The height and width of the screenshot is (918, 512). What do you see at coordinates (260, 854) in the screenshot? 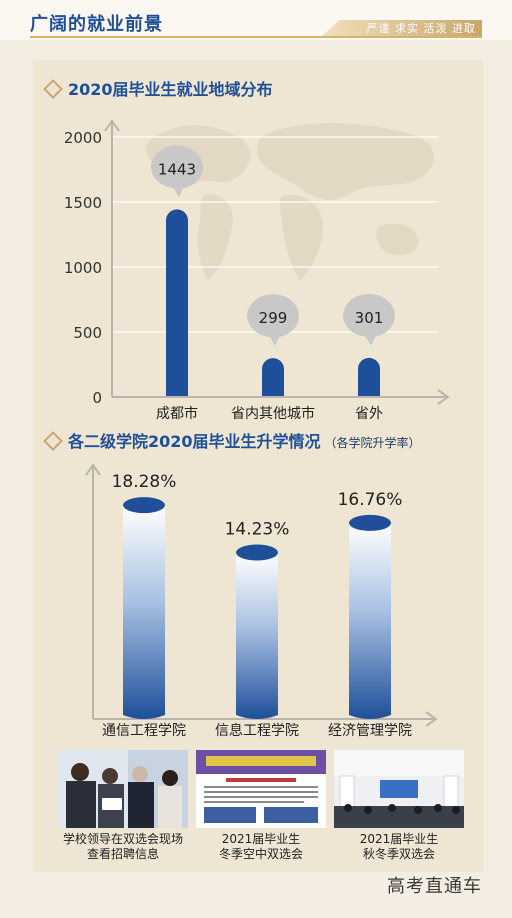
I see `caption-line: 冬季空中双选会` at bounding box center [260, 854].